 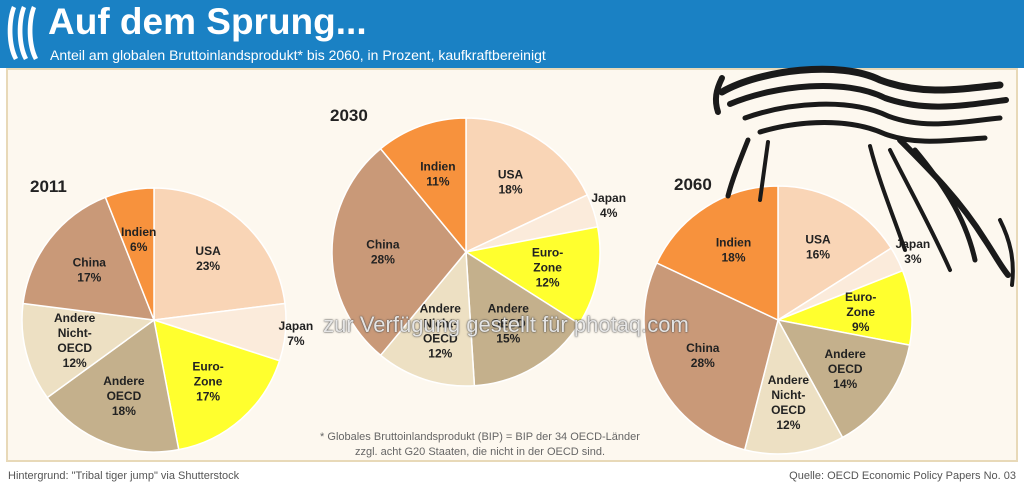 I want to click on pie-label-usa: USA 16%, so click(x=818, y=247).